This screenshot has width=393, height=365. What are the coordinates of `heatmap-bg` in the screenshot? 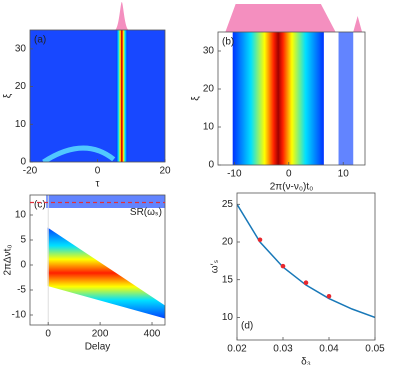 It's located at (97, 96).